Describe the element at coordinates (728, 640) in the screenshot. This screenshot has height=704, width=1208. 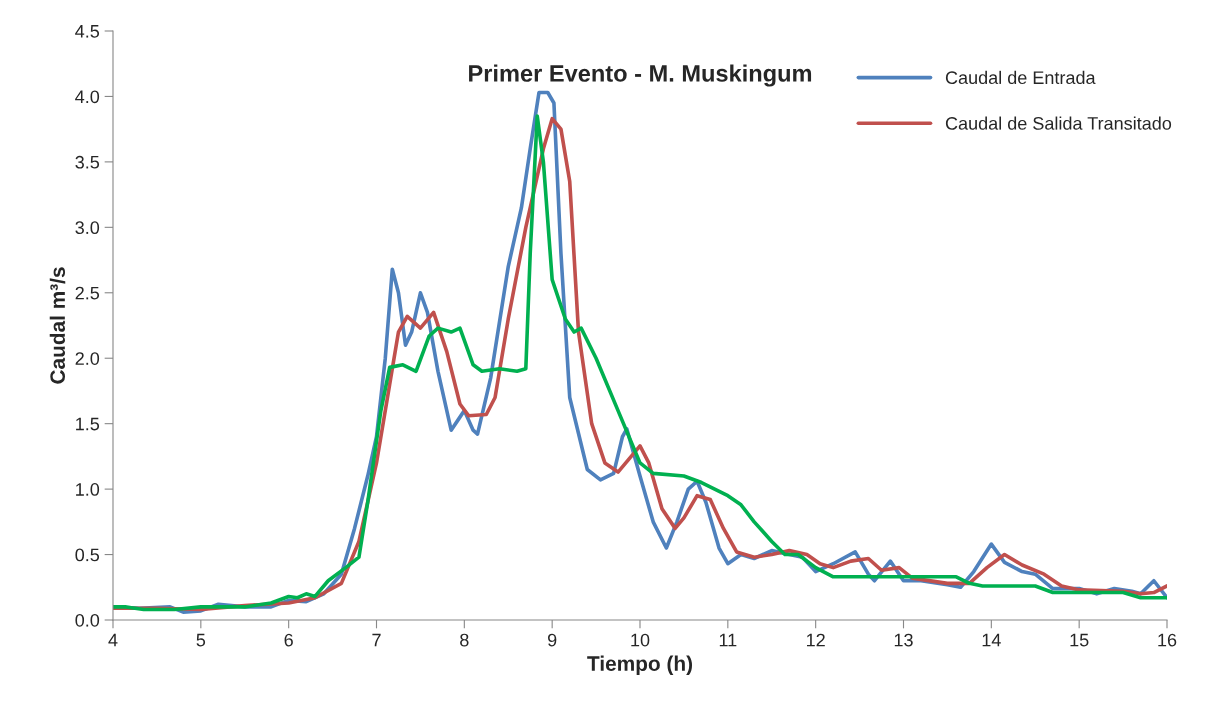
I see `x-tick-label: 11` at that location.